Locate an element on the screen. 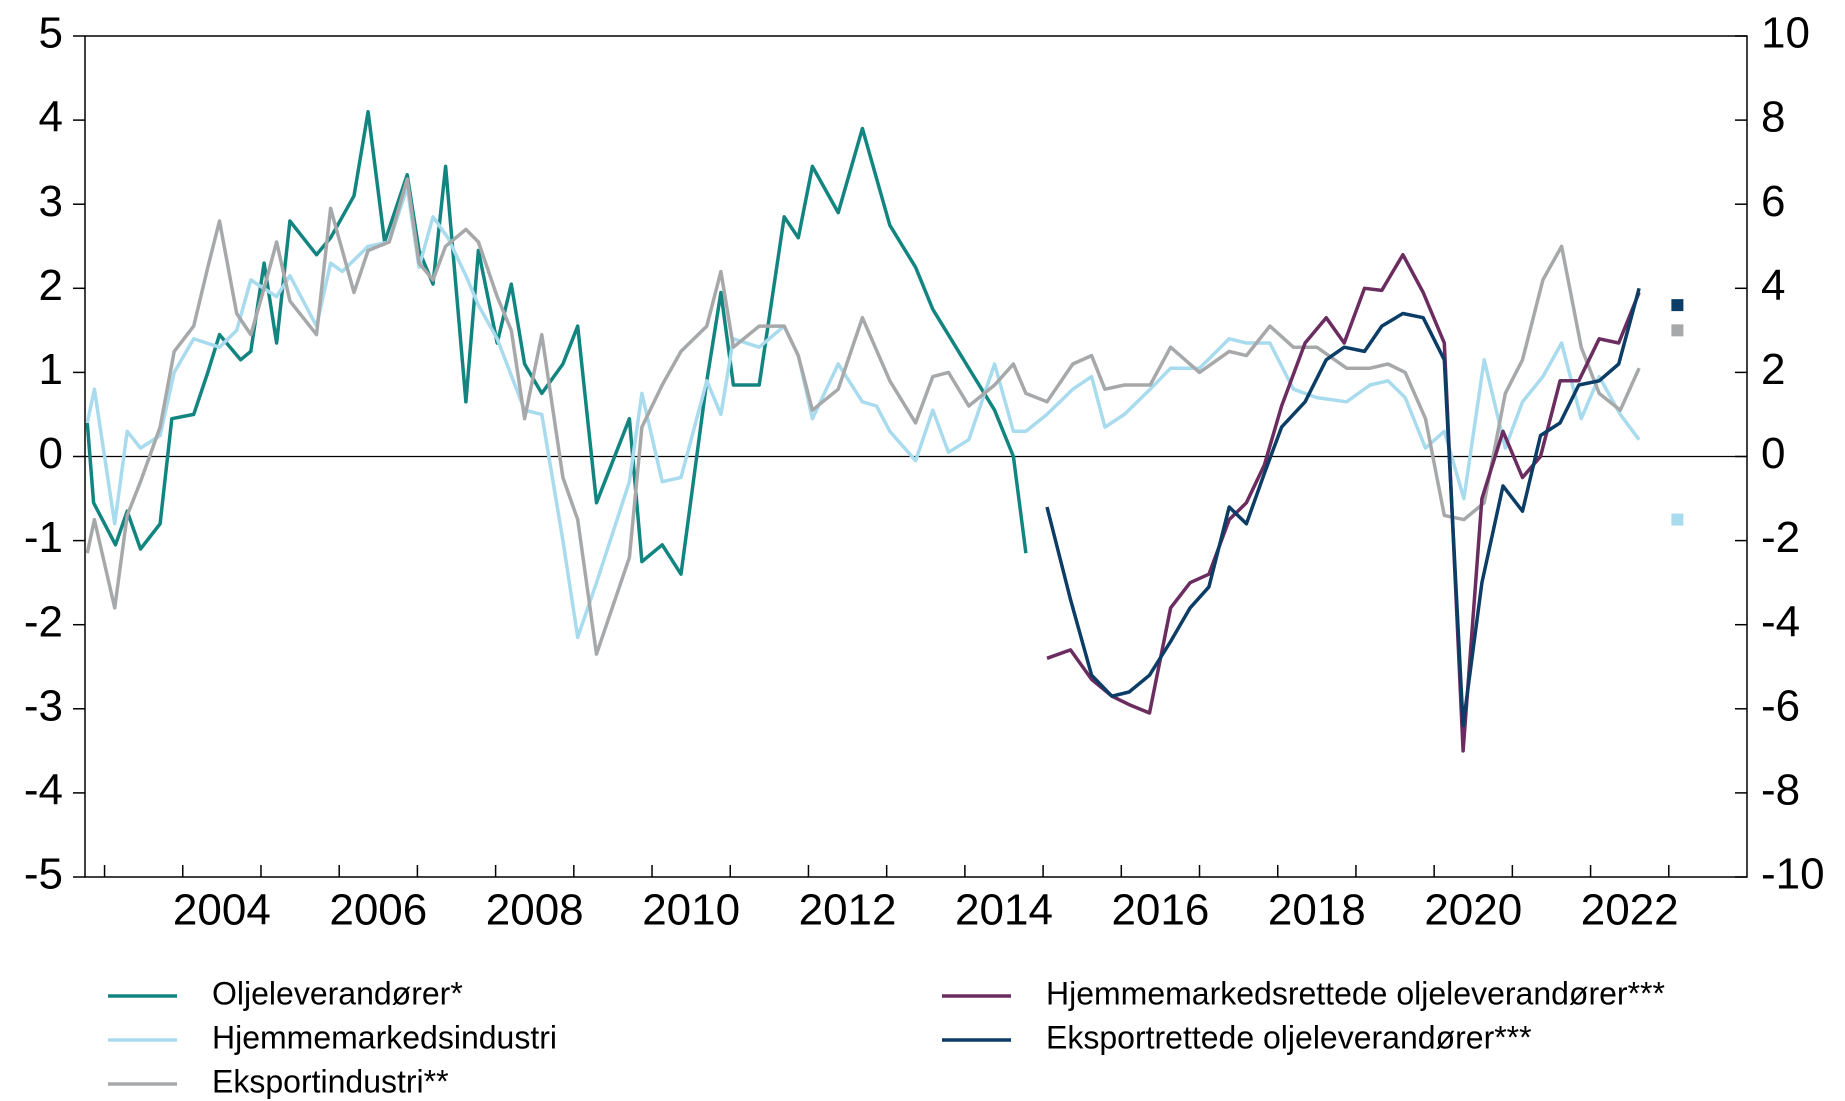 The height and width of the screenshot is (1101, 1845). y2-tick-label: 6 is located at coordinates (1773, 201).